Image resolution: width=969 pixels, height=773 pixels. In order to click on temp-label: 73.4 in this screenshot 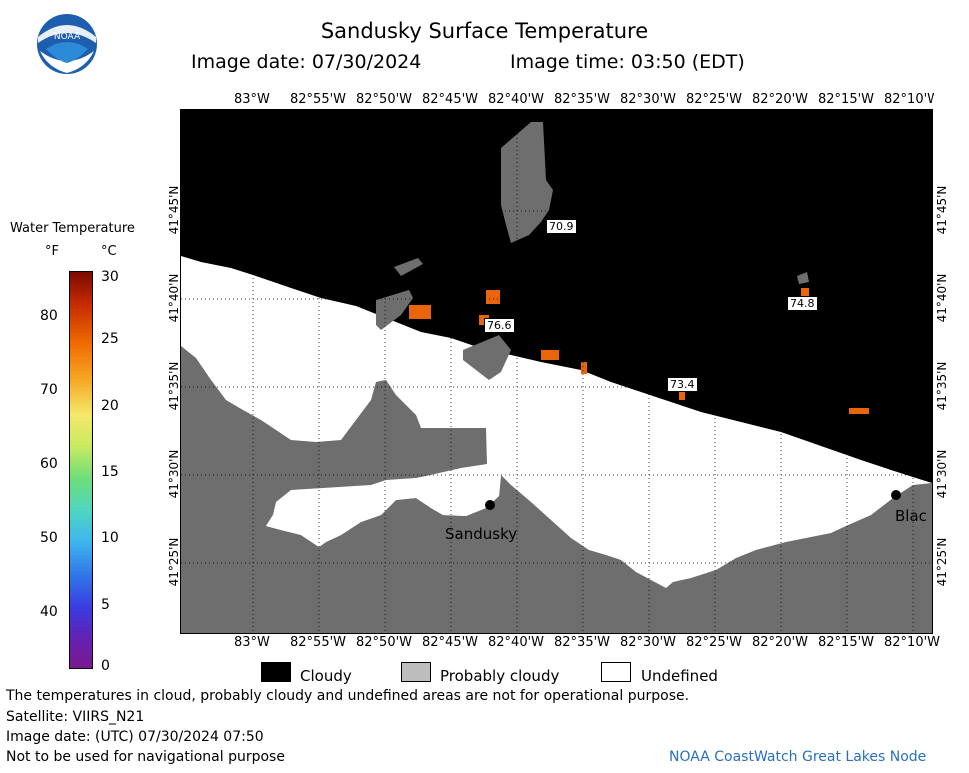, I will do `click(682, 384)`.